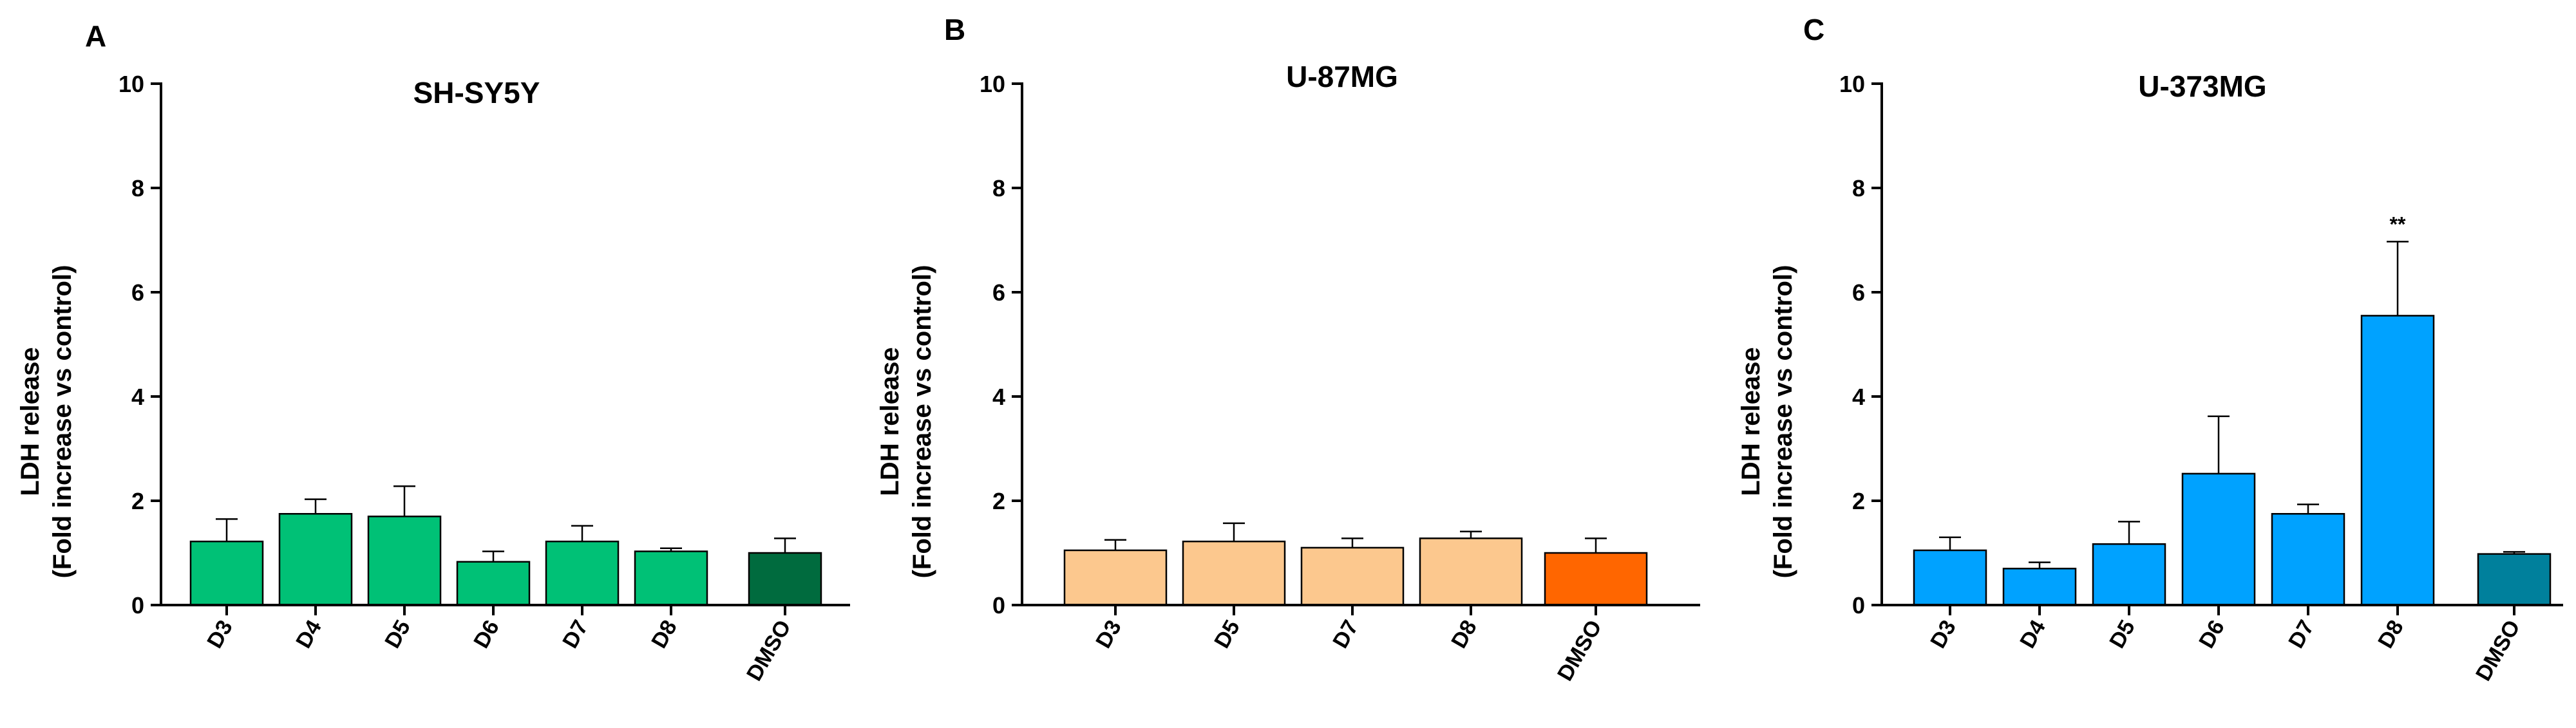  I want to click on panel-letter: B, so click(954, 29).